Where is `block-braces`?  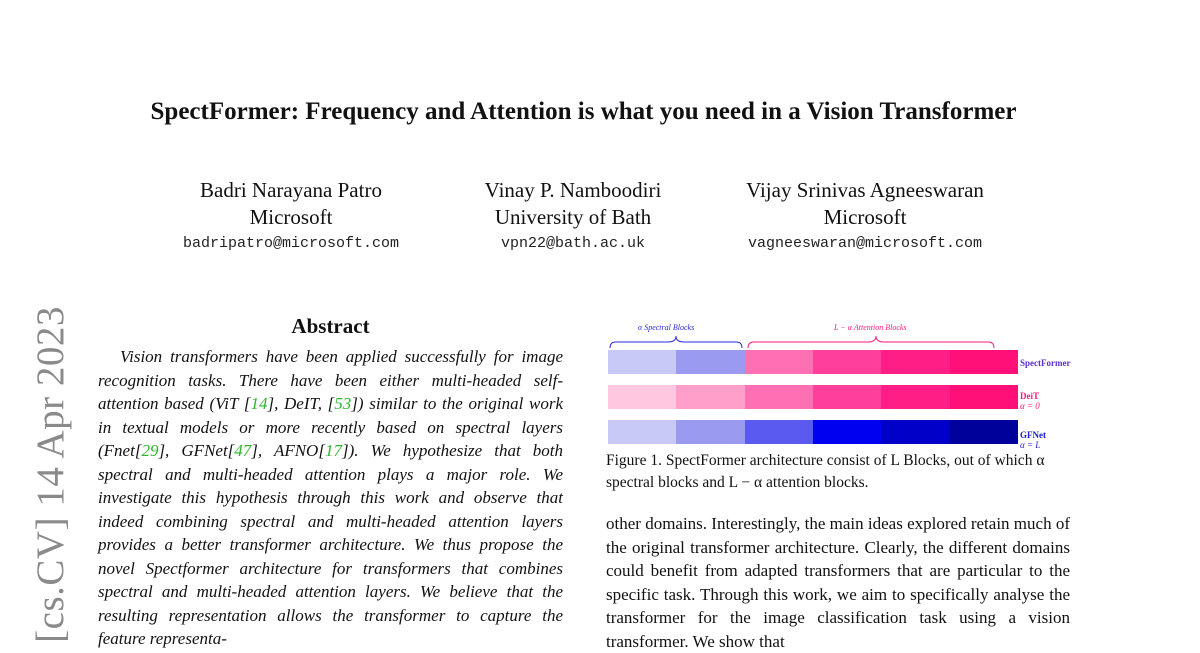 block-braces is located at coordinates (802, 342).